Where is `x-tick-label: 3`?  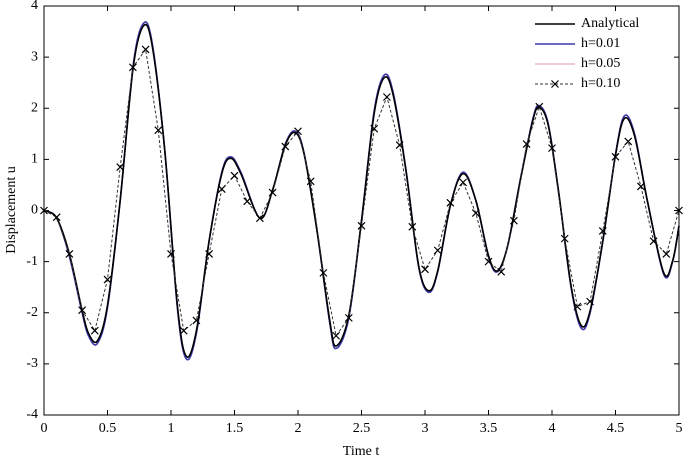
x-tick-label: 3 is located at coordinates (425, 428).